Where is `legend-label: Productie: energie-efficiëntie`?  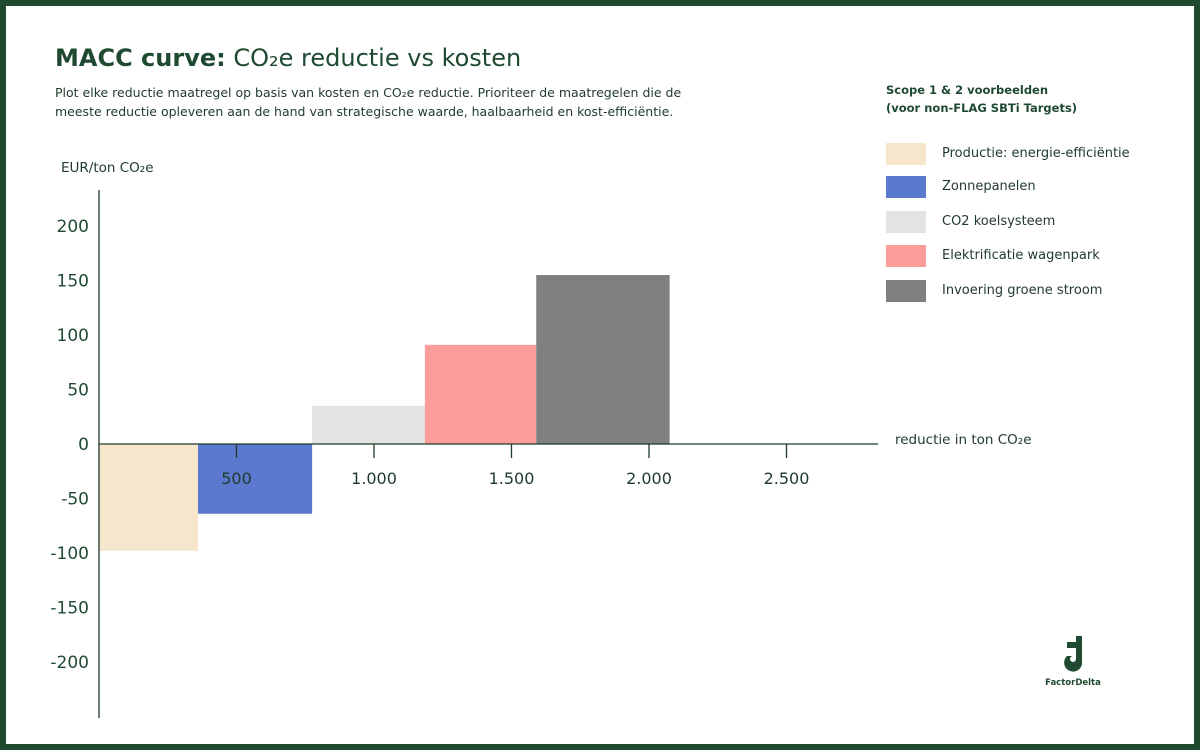
legend-label: Productie: energie-efficiëntie is located at coordinates (1036, 153).